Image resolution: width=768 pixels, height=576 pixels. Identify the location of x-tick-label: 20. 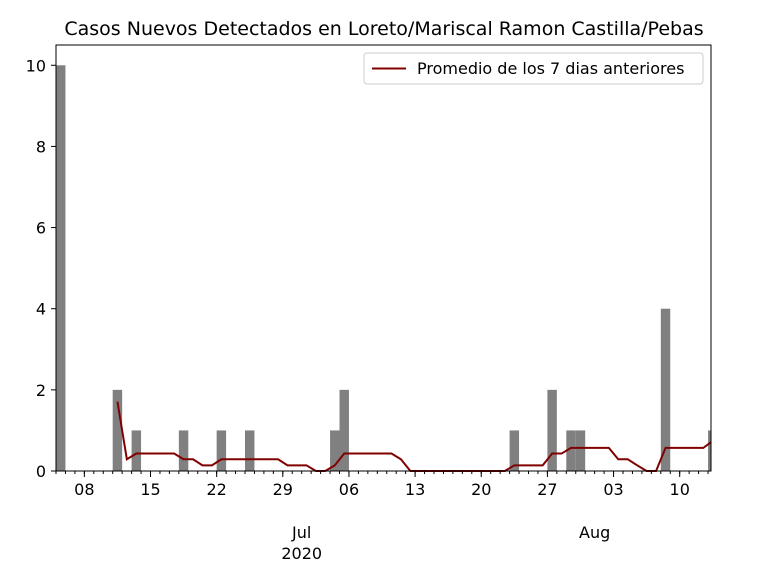
(481, 489).